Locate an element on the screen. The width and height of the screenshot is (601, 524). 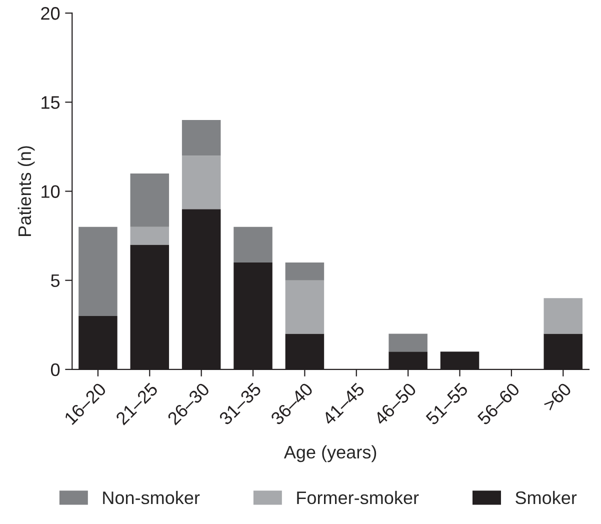
x-tick-label: >60 is located at coordinates (557, 397).